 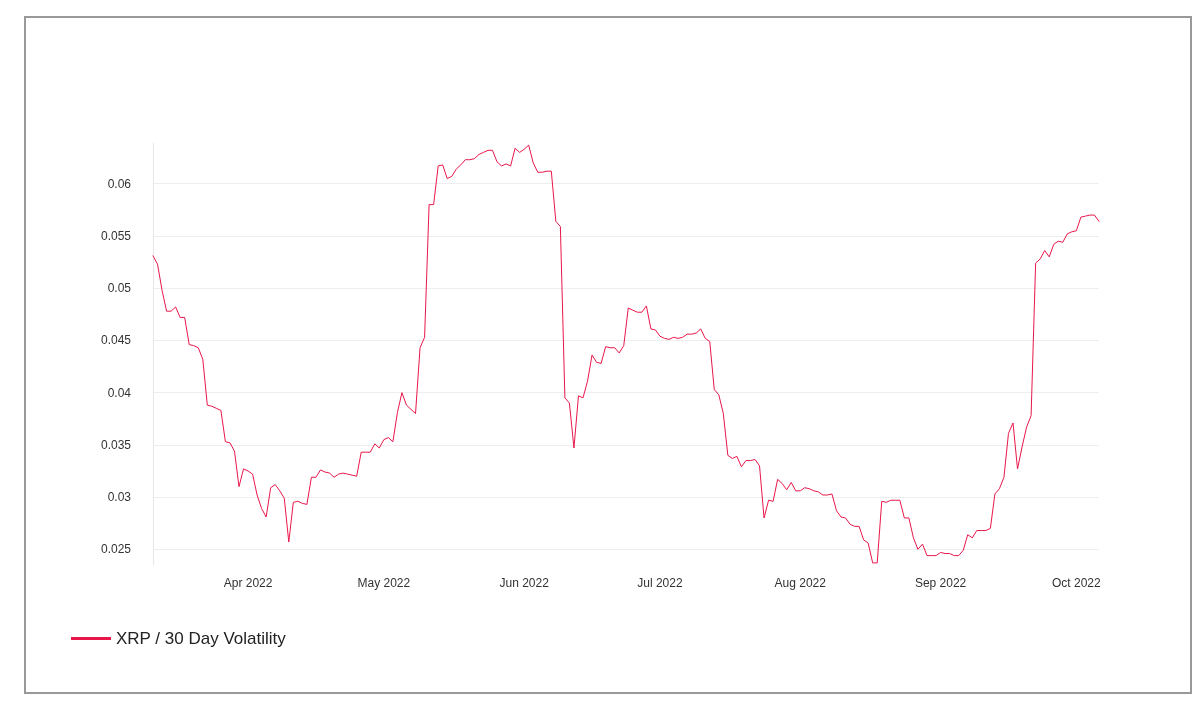 I want to click on x-tick-label: May 2022, so click(x=384, y=583).